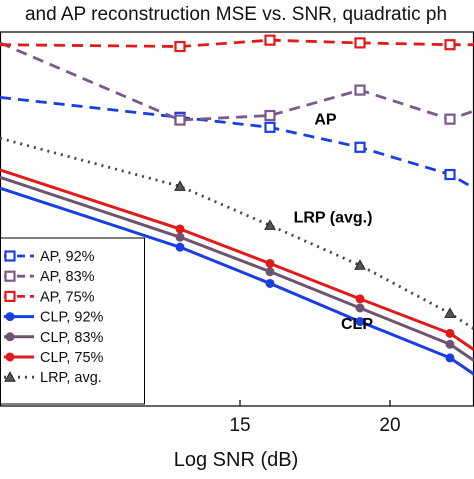 Image resolution: width=474 pixels, height=479 pixels. What do you see at coordinates (315, 418) in the screenshot?
I see `x-axis: 15 20` at bounding box center [315, 418].